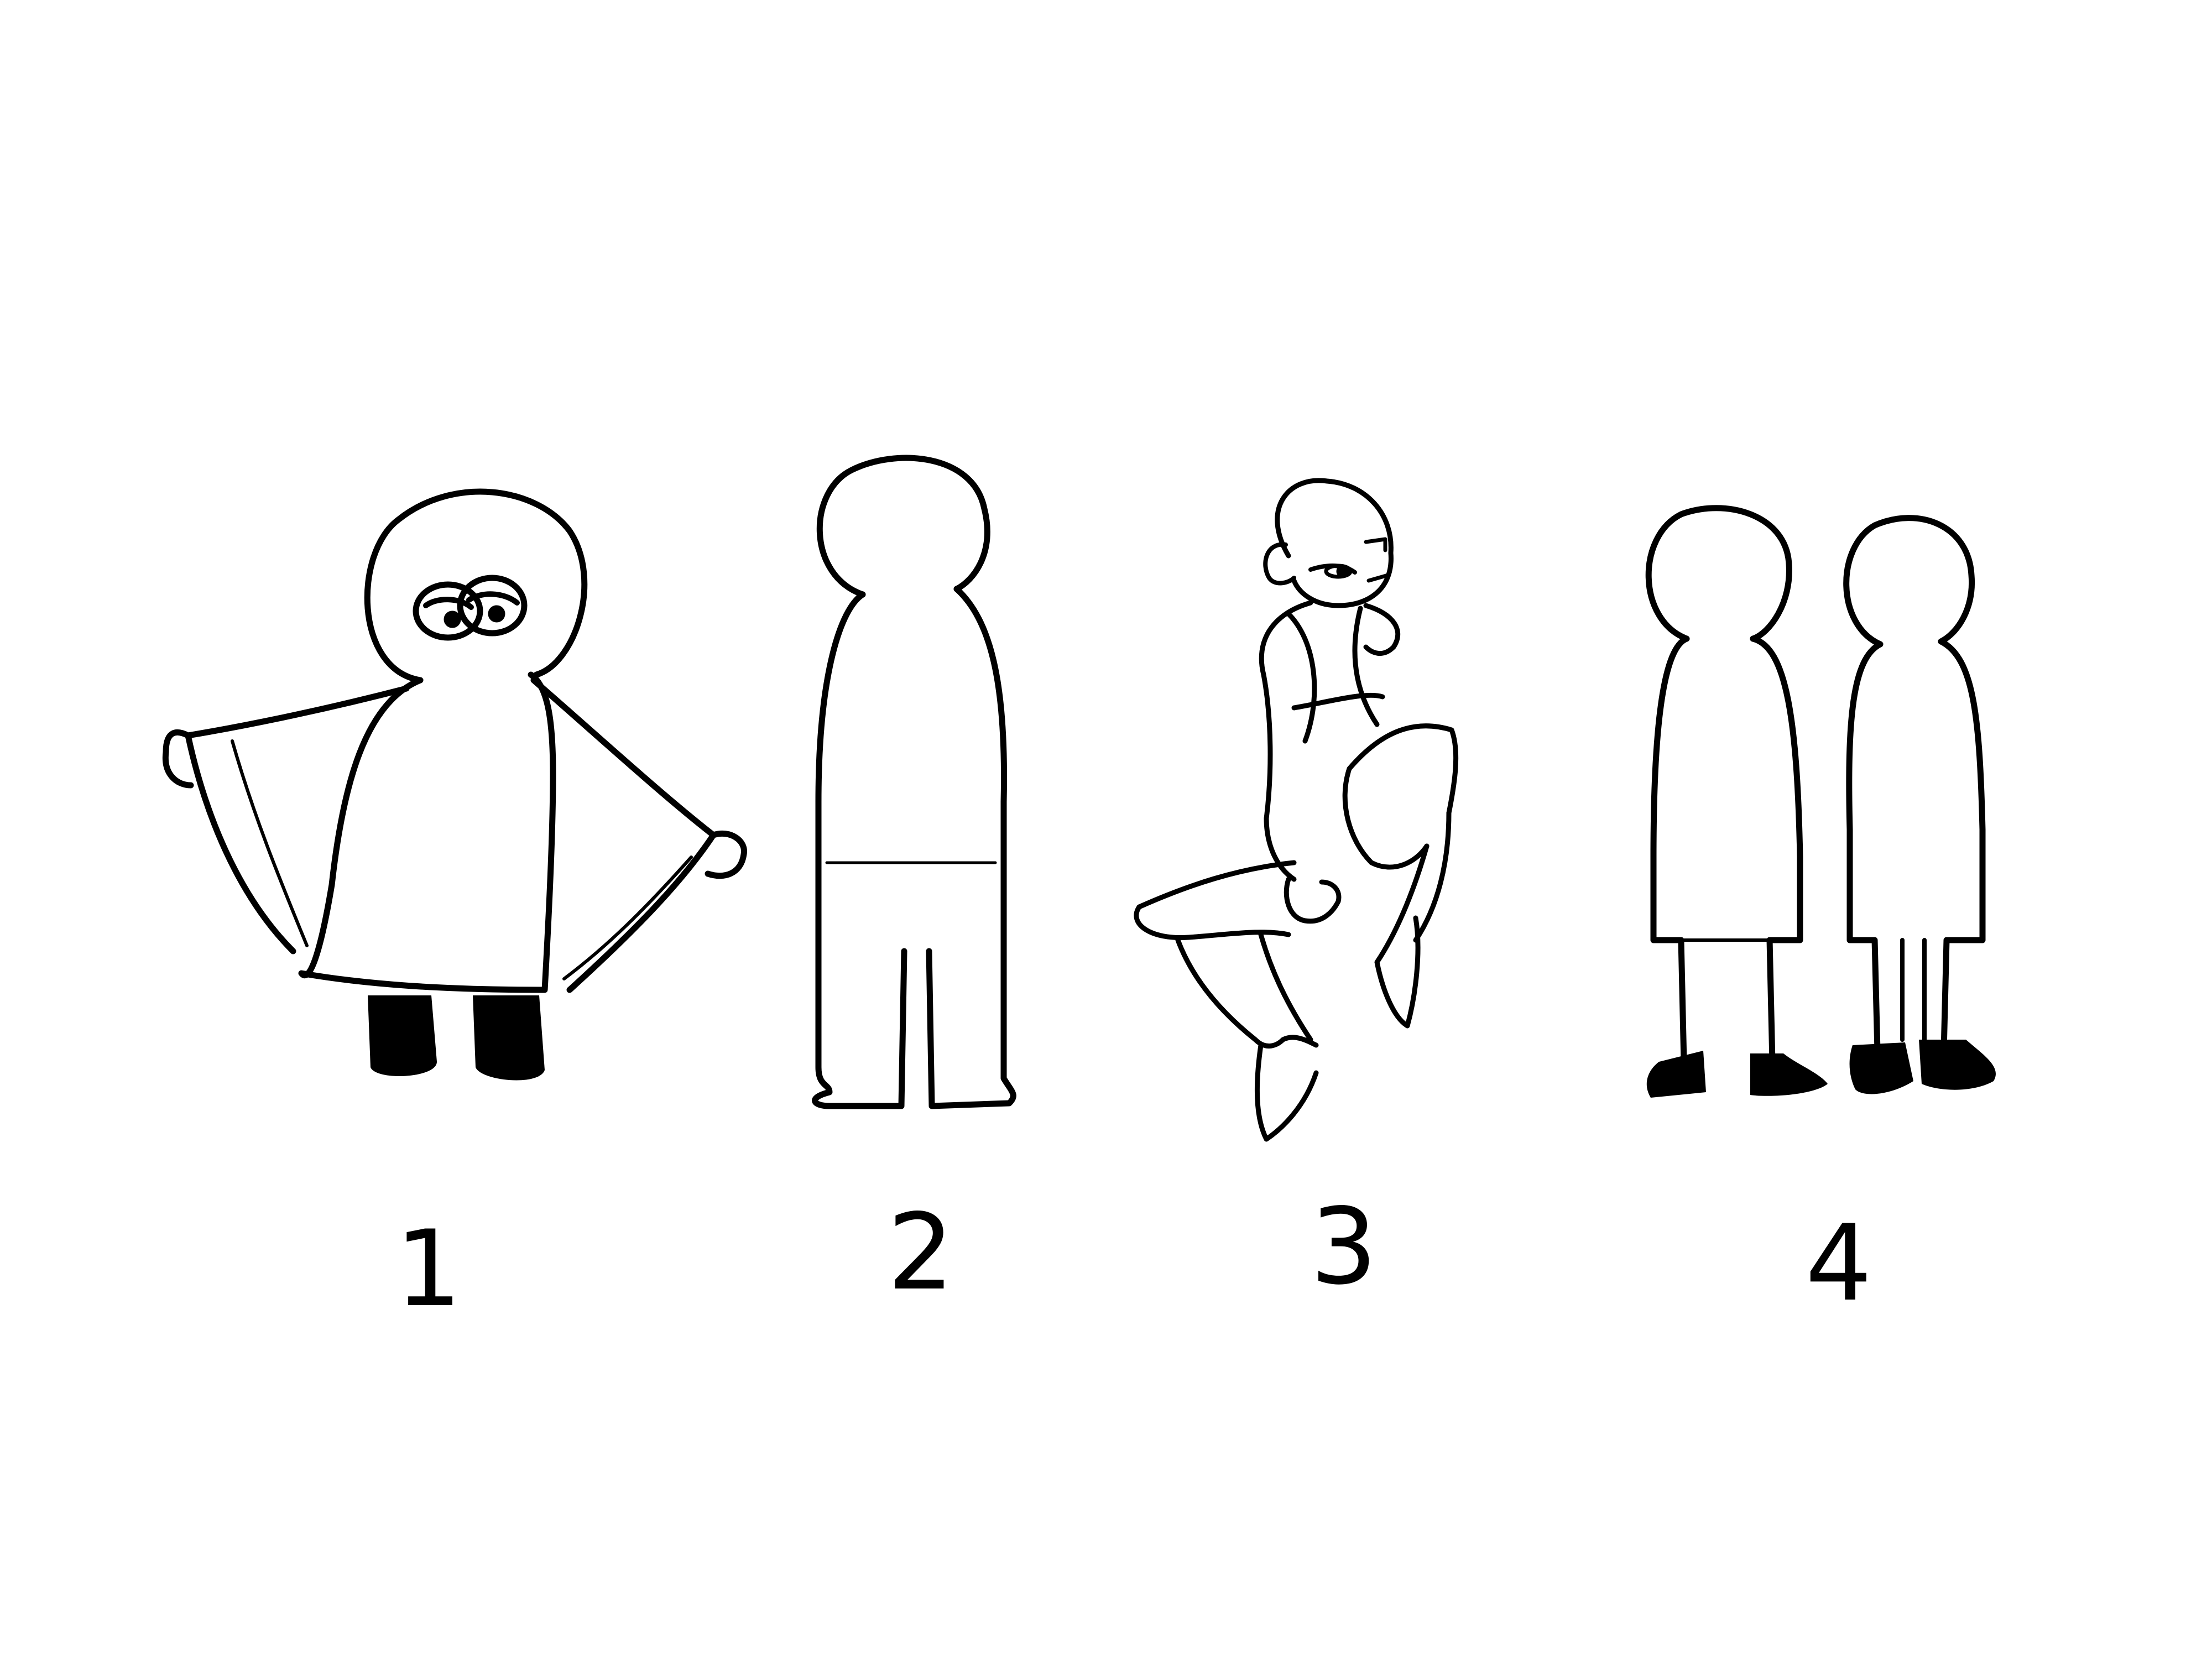 This screenshot has width=2212, height=1659. Describe the element at coordinates (921, 1252) in the screenshot. I see `figure-2-label: 2` at that location.